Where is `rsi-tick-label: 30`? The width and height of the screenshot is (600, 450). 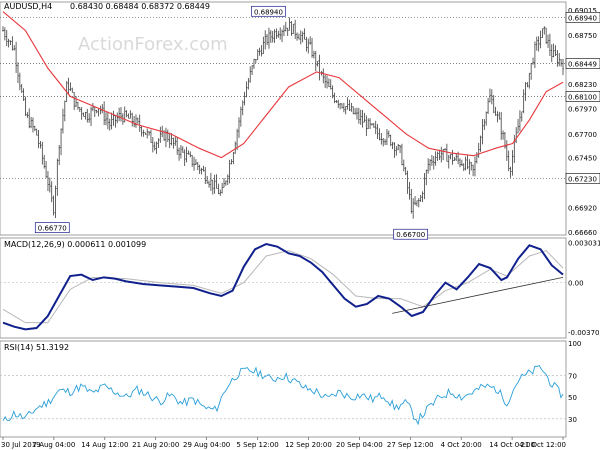
rsi-tick-label: 30 is located at coordinates (572, 420).